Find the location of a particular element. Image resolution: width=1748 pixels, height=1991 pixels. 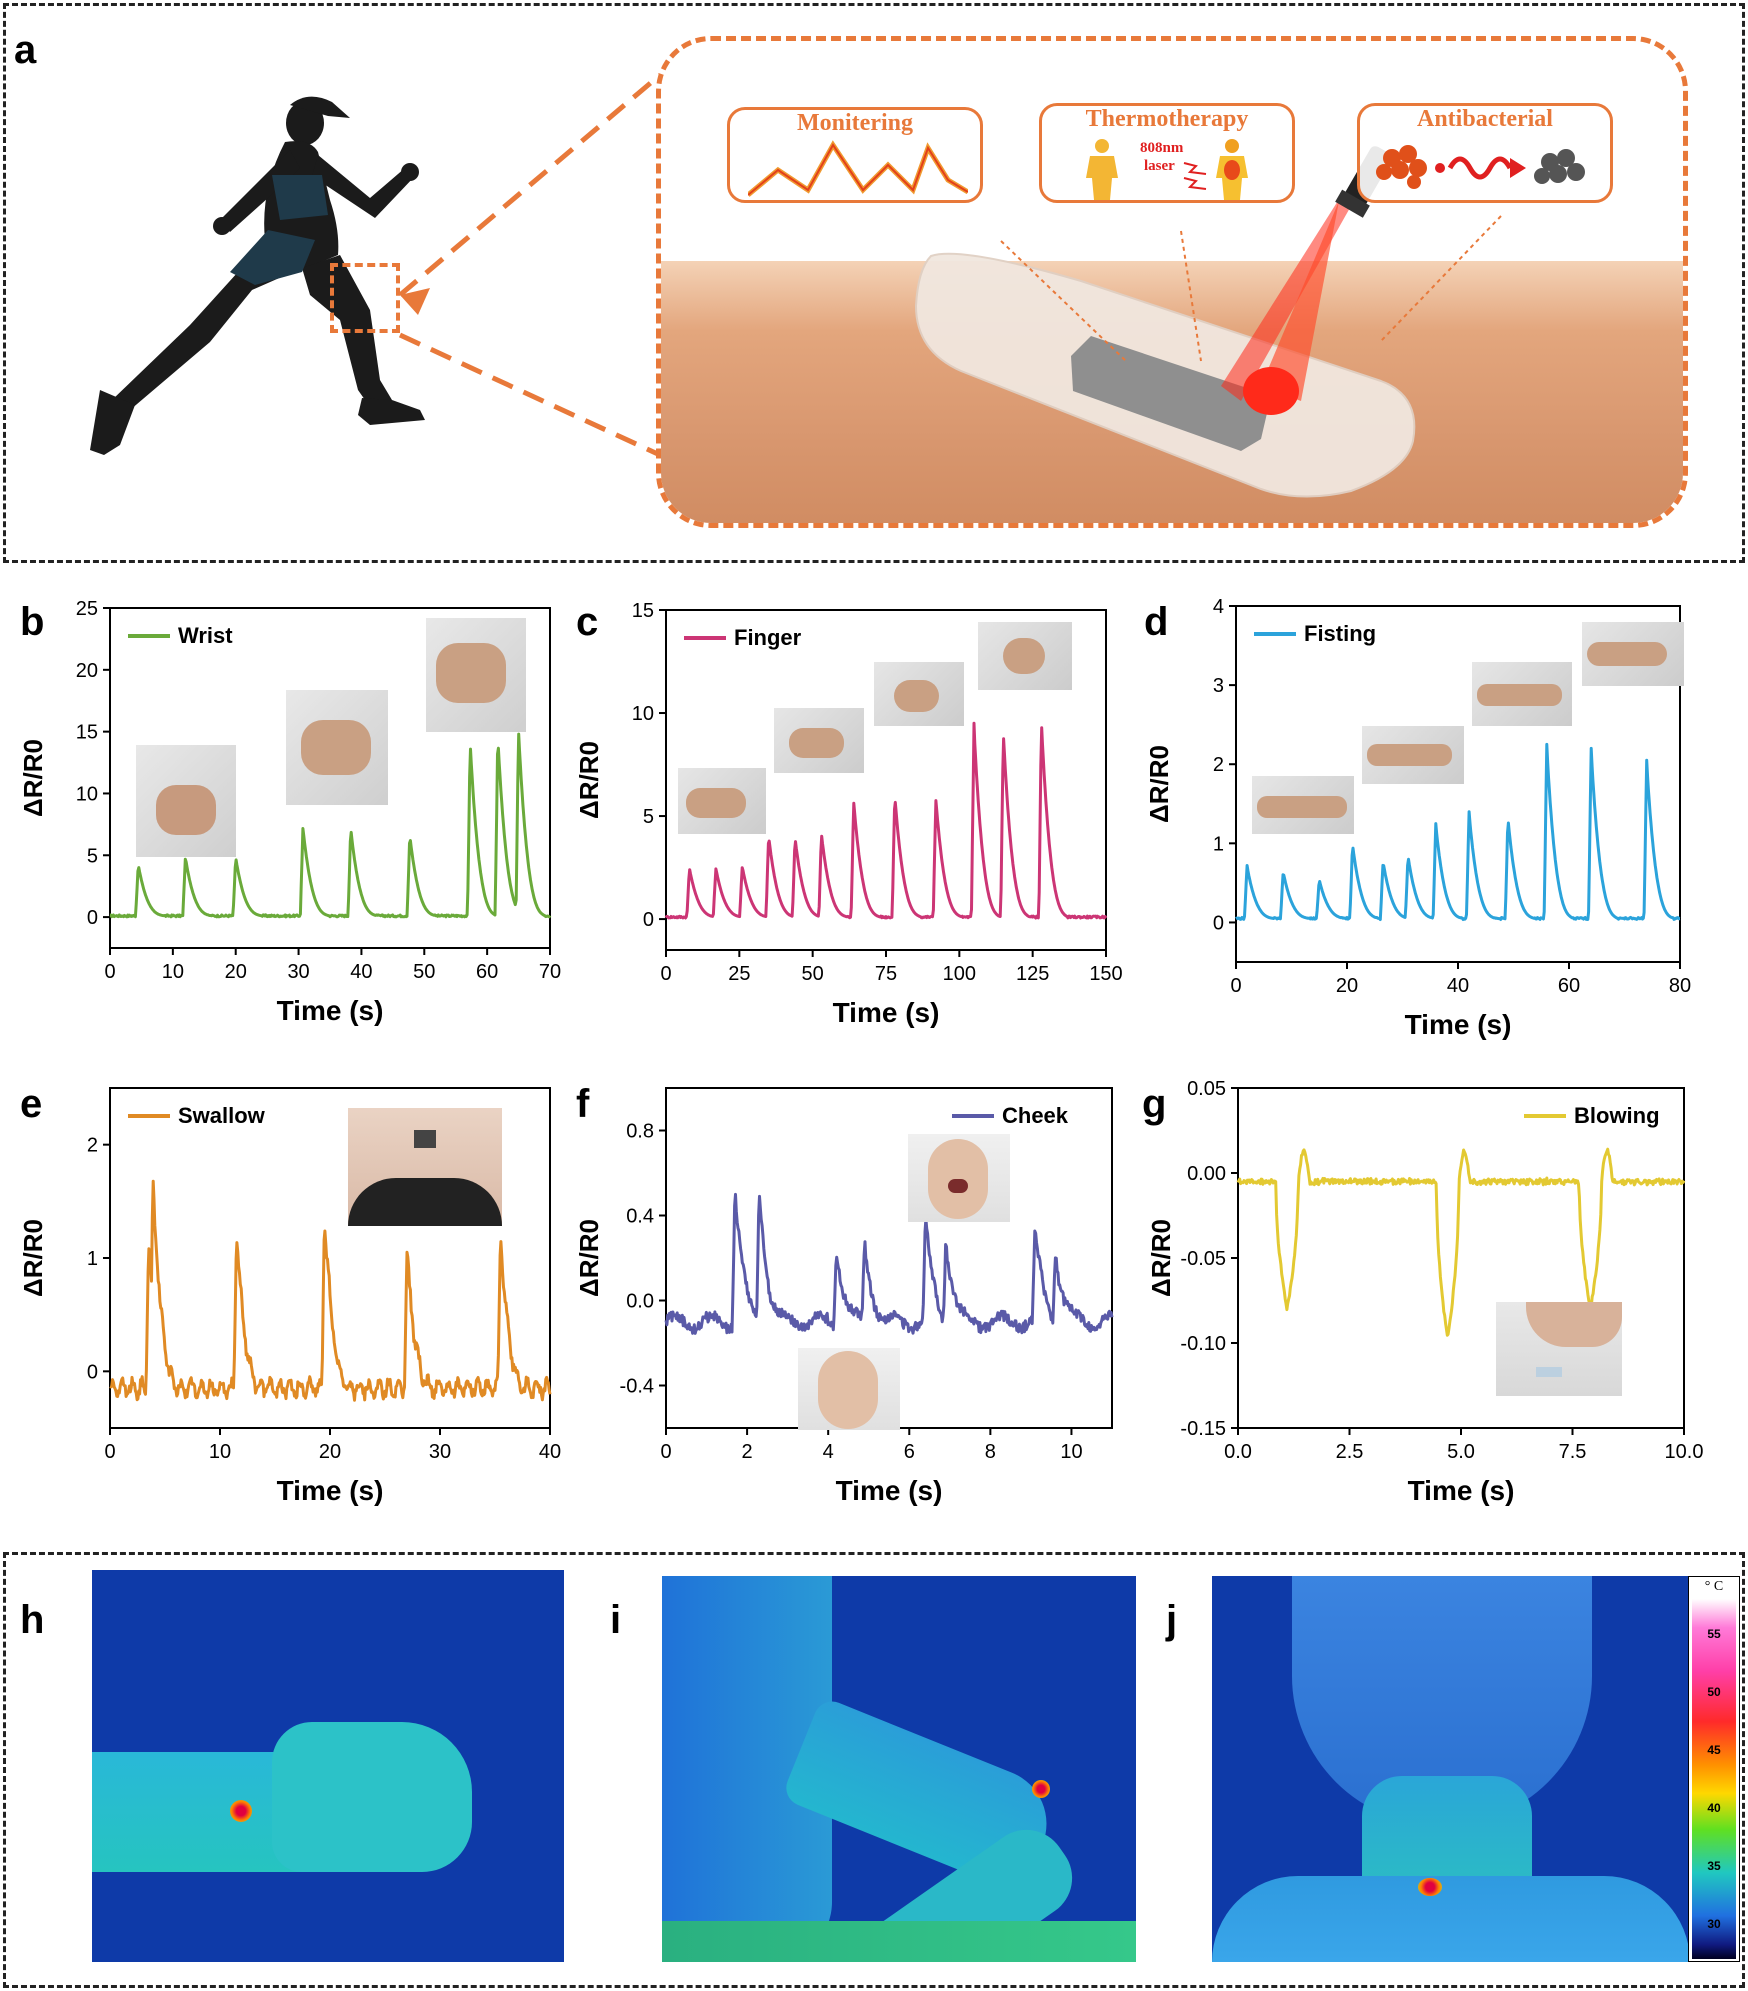

x-tick-label-b-6: 60 is located at coordinates (487, 972).